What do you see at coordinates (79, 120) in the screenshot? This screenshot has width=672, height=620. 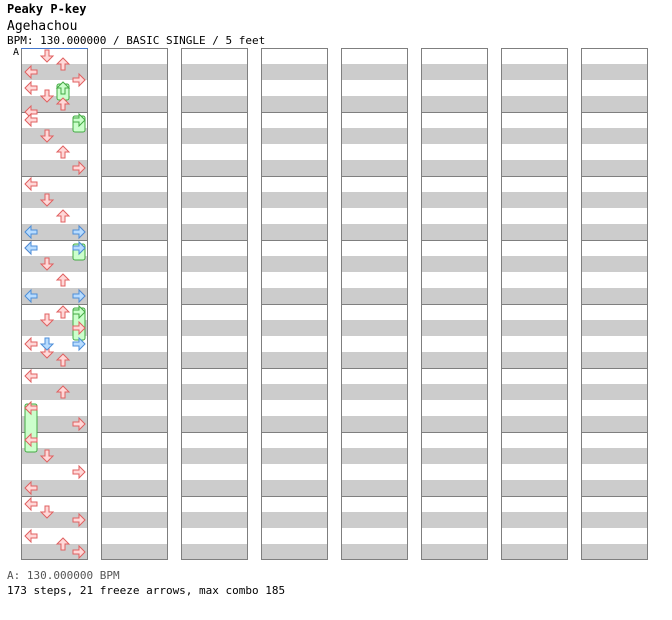 I see `freeze-arrow-head-right` at bounding box center [79, 120].